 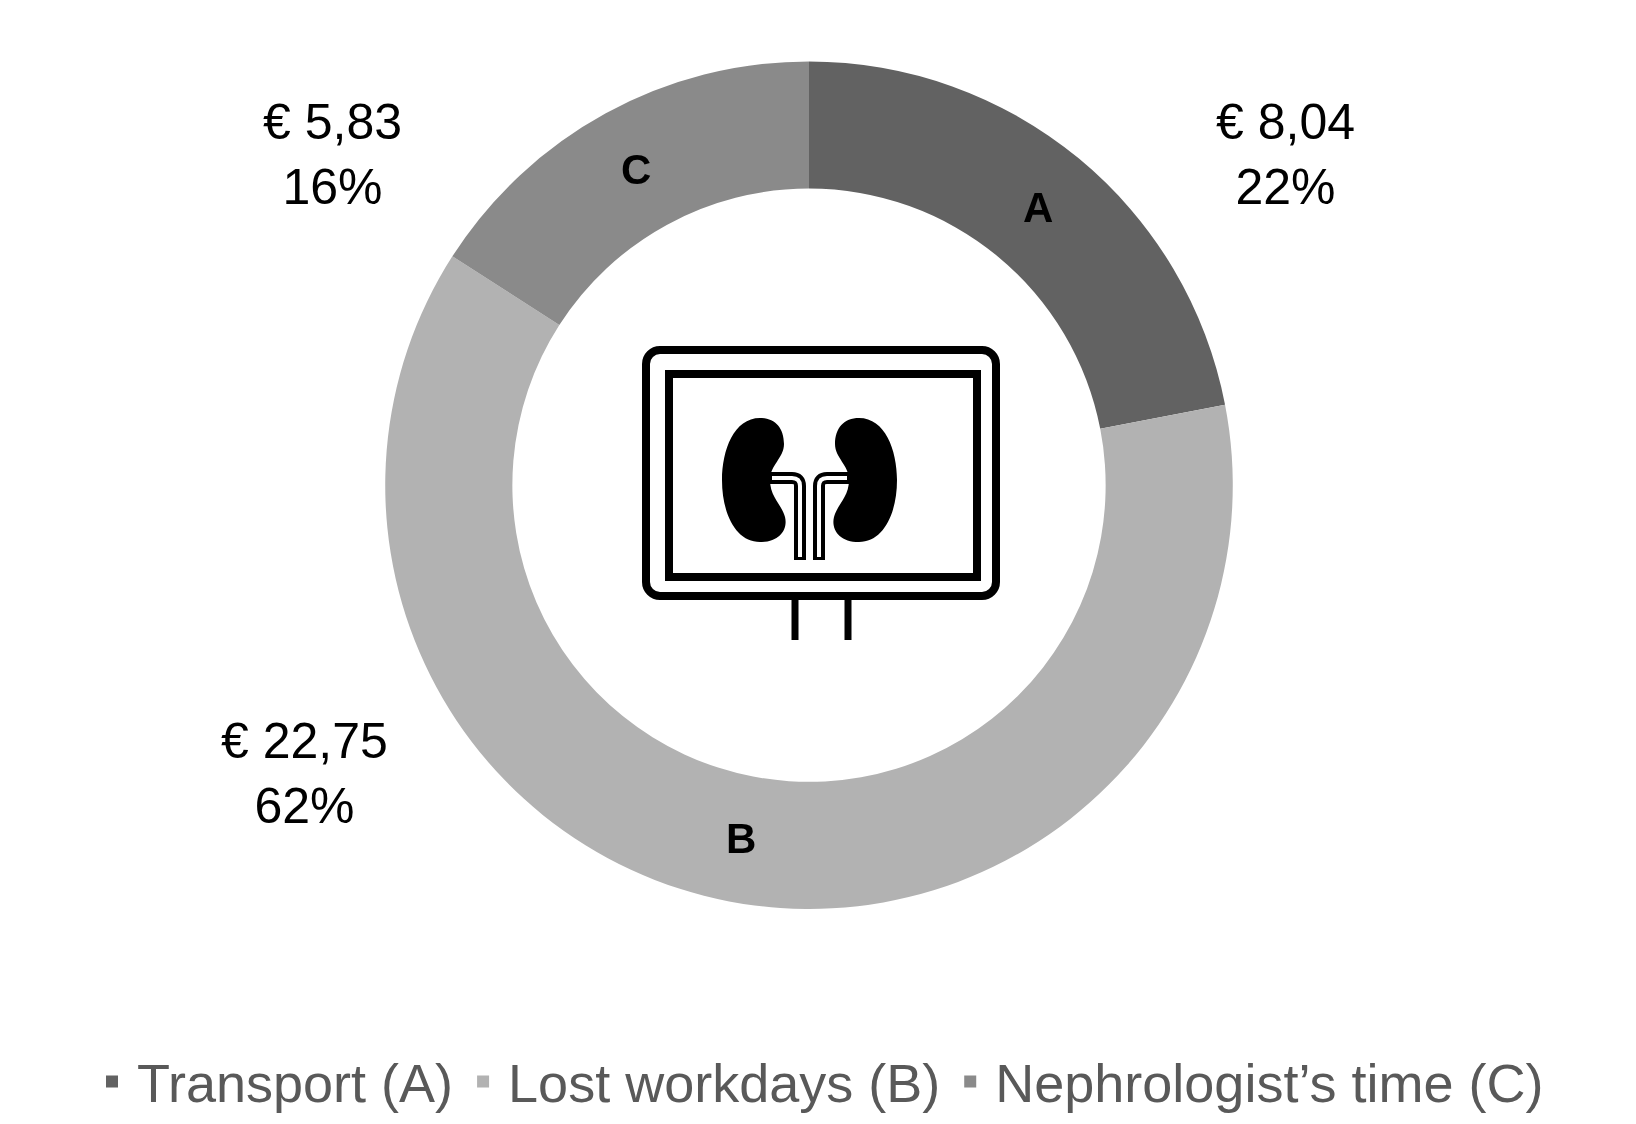 I want to click on text: A, so click(x=1038, y=207).